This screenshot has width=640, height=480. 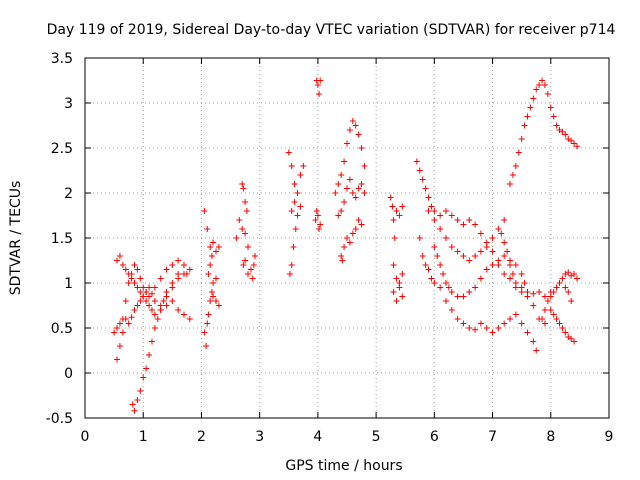 What do you see at coordinates (201, 437) in the screenshot?
I see `x-tick-label: 2` at bounding box center [201, 437].